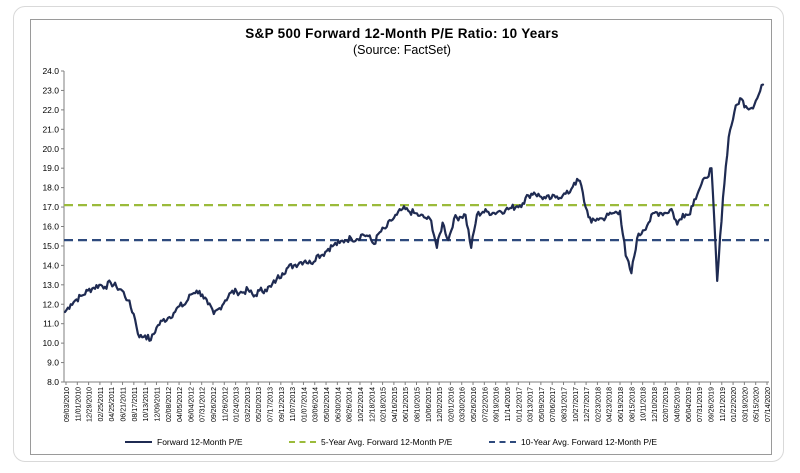 Image resolution: width=800 pixels, height=473 pixels. What do you see at coordinates (395, 404) in the screenshot?
I see `x-tick-label: 04/16/2015` at bounding box center [395, 404].